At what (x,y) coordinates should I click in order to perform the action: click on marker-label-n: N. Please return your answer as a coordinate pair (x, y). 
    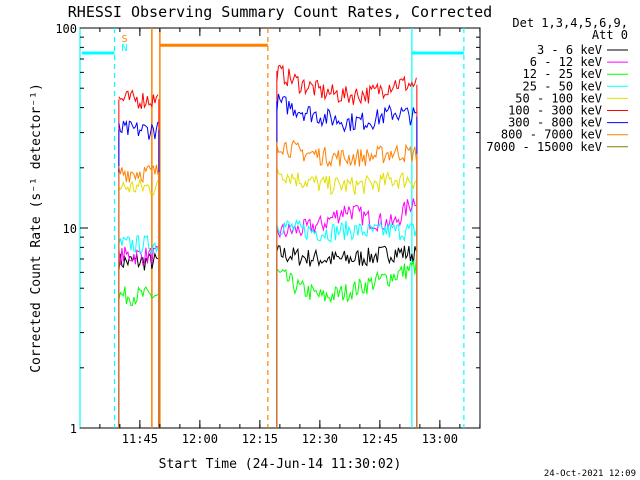
    Looking at the image, I should click on (125, 48).